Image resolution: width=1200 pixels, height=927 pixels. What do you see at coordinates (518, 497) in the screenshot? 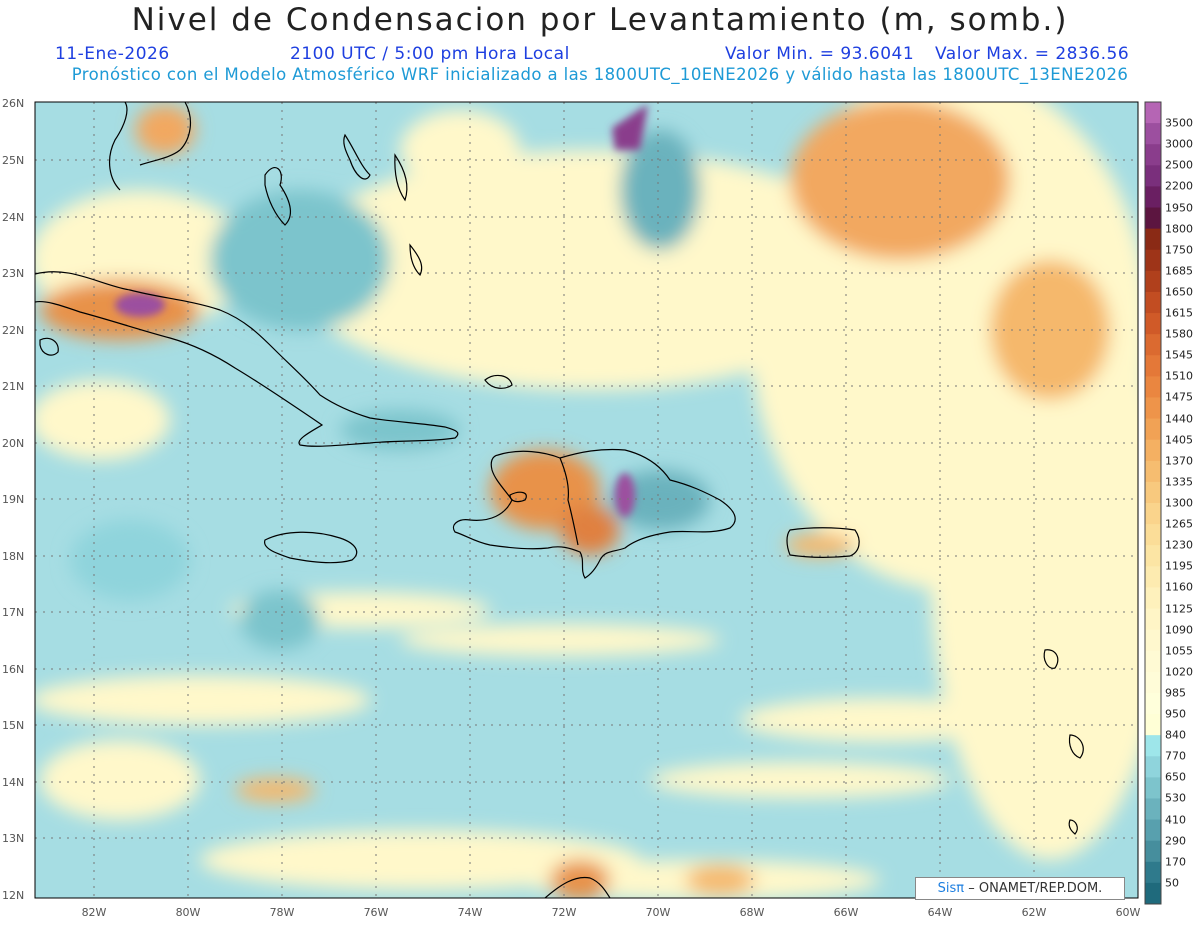
I see `coast-gonave` at bounding box center [518, 497].